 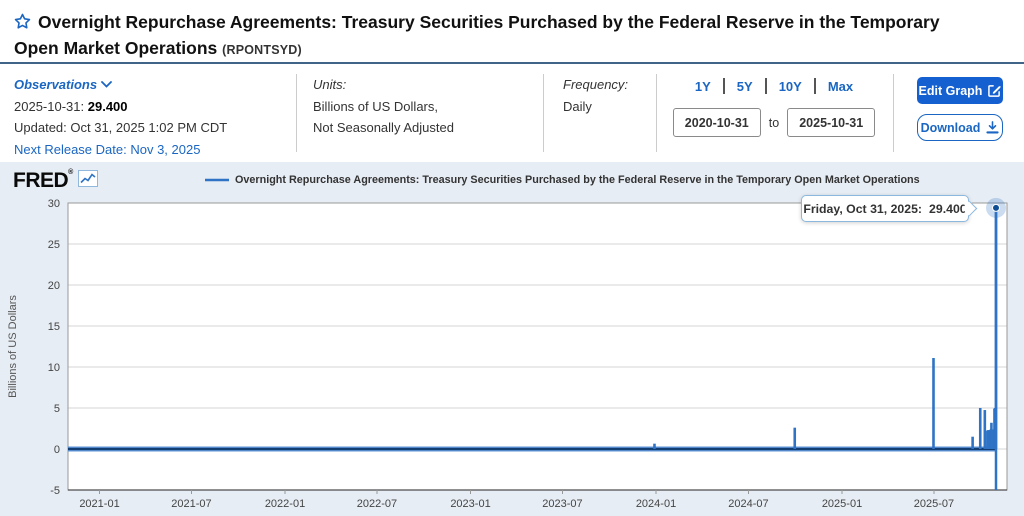 I want to click on point-marker, so click(x=996, y=207).